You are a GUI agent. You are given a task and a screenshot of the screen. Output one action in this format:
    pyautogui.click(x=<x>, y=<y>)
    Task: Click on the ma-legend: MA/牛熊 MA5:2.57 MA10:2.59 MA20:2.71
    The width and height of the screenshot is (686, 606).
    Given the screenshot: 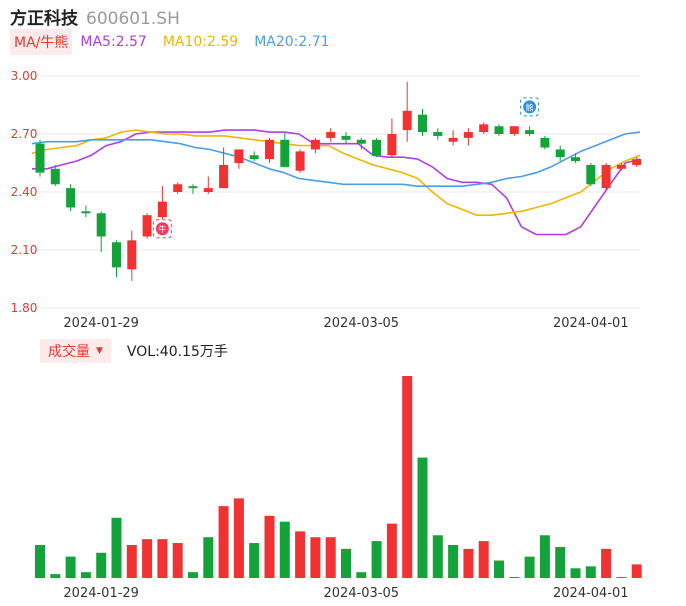 What is the action you would take?
    pyautogui.click(x=178, y=42)
    